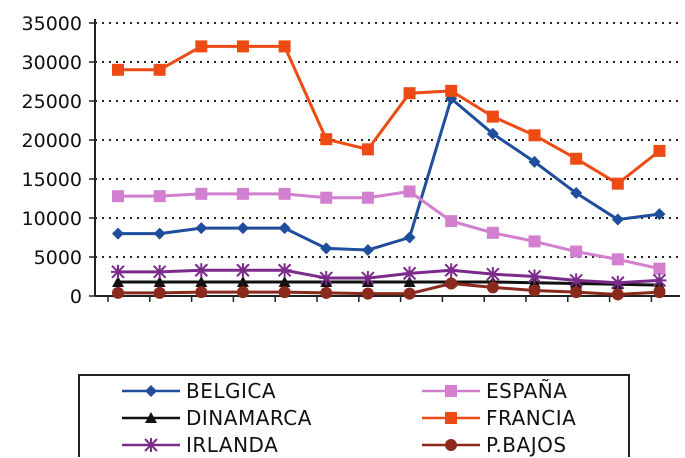 The width and height of the screenshot is (685, 458). What do you see at coordinates (232, 445) in the screenshot?
I see `legend-label-irlanda: IRLANDA` at bounding box center [232, 445].